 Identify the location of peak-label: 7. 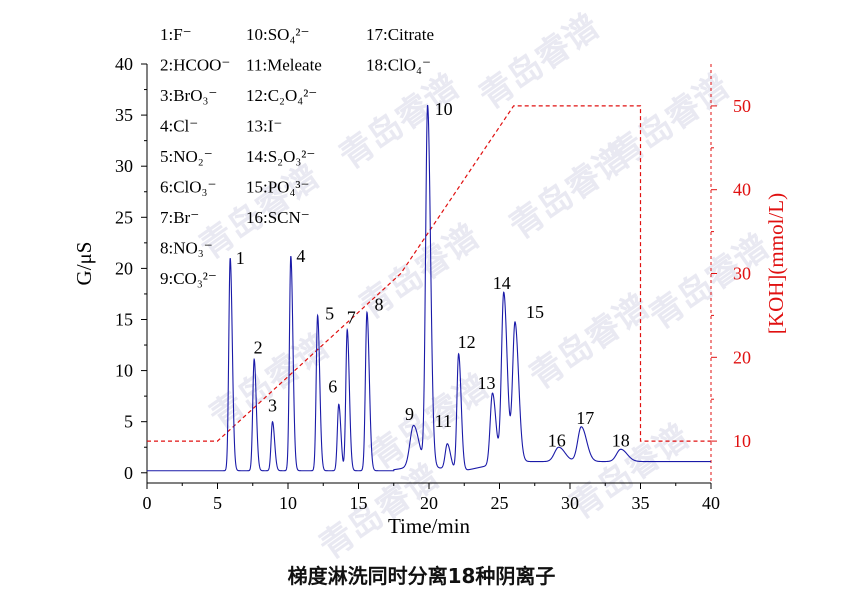
(351, 318).